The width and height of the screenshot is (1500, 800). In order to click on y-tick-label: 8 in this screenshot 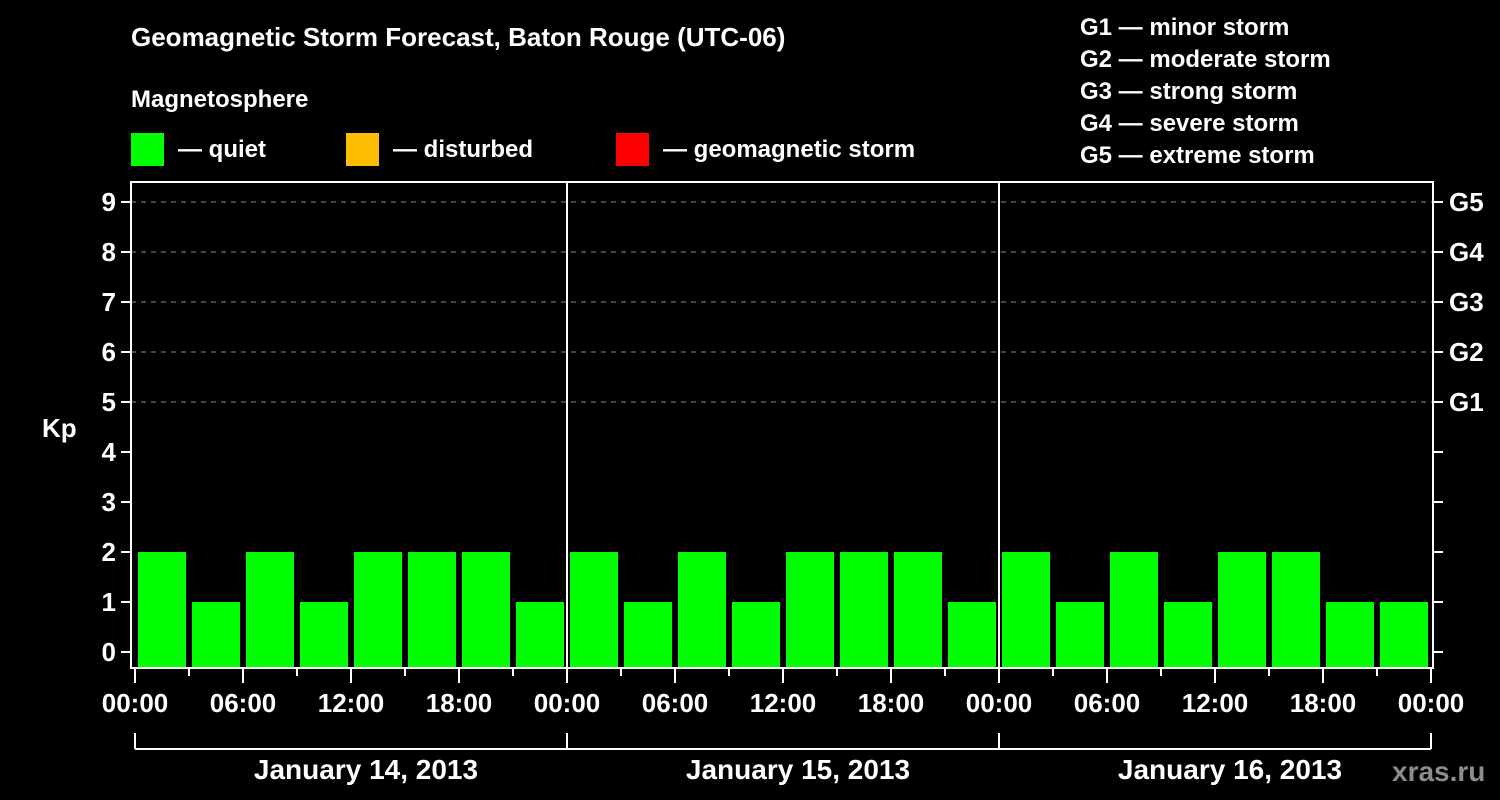, I will do `click(108, 252)`.